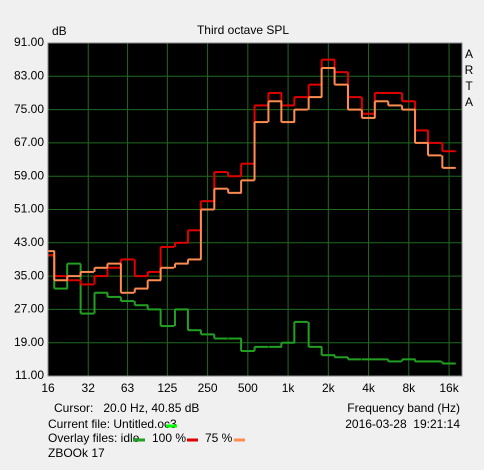 The image size is (484, 470). I want to click on x-tick-label: 4k, so click(369, 388).